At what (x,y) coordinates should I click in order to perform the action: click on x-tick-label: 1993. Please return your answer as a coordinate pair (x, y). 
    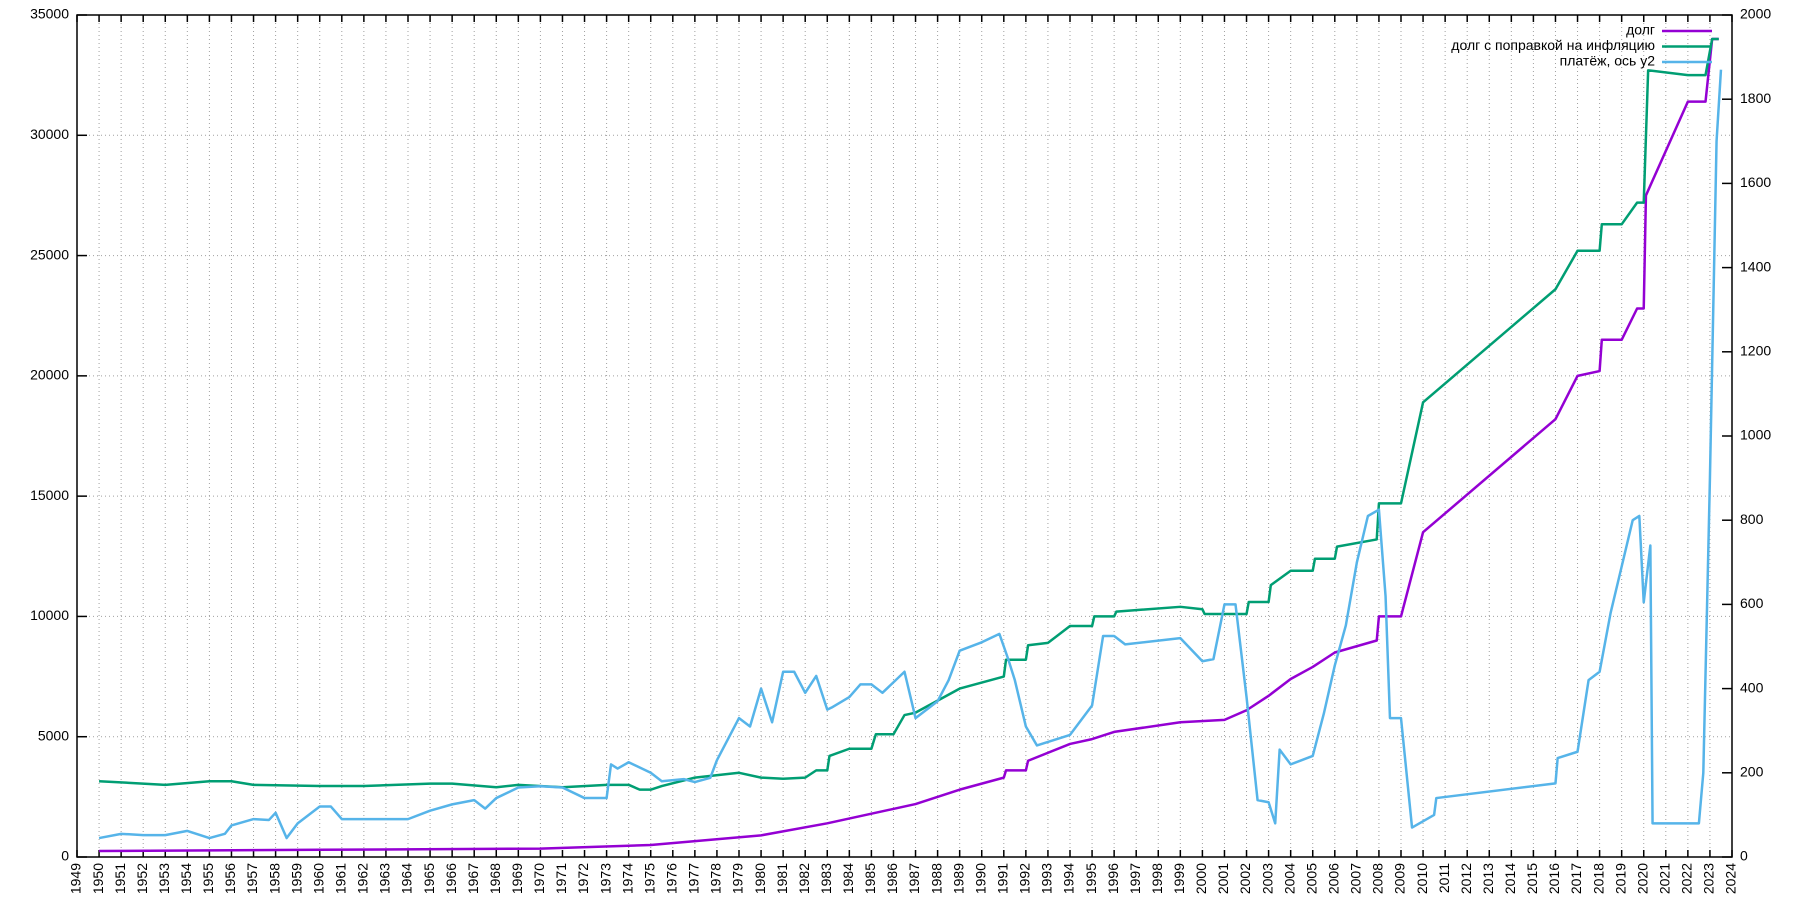
    Looking at the image, I should click on (1047, 878).